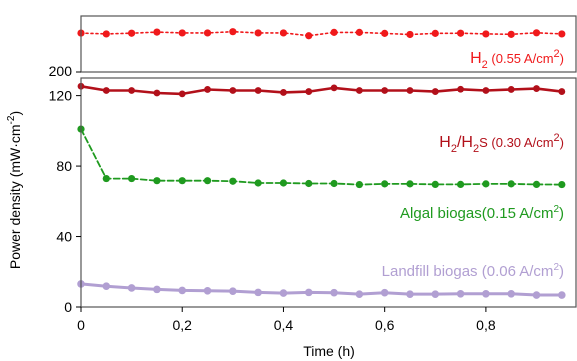 The image size is (577, 361). Describe the element at coordinates (182, 325) in the screenshot. I see `x-tick-label: 0,2` at that location.